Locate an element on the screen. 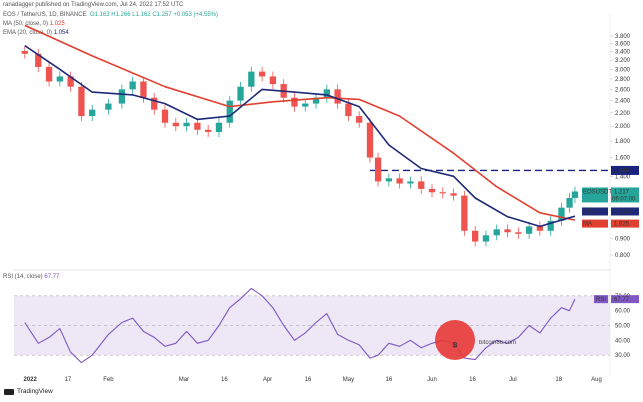  price-tag-ema-label-box is located at coordinates (595, 211).